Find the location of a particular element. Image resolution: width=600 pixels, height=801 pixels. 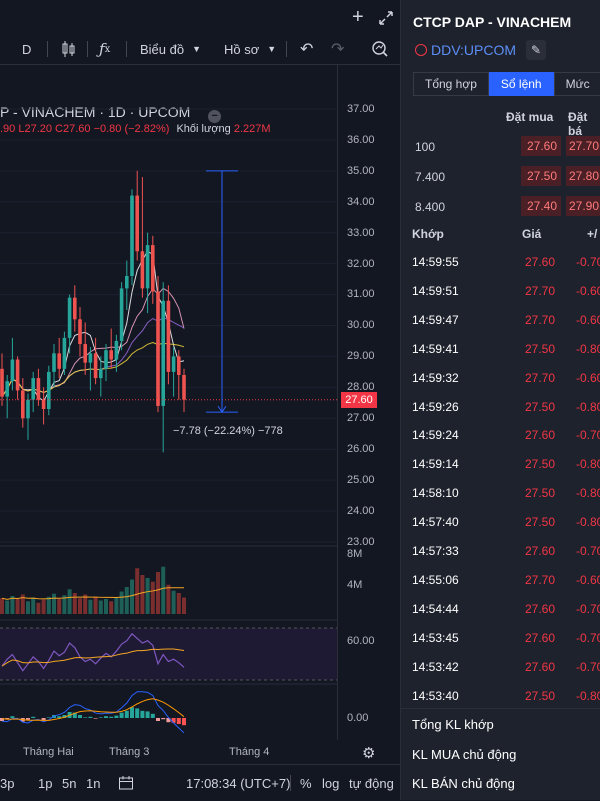

price-axis-label: 36.00 is located at coordinates (361, 139).